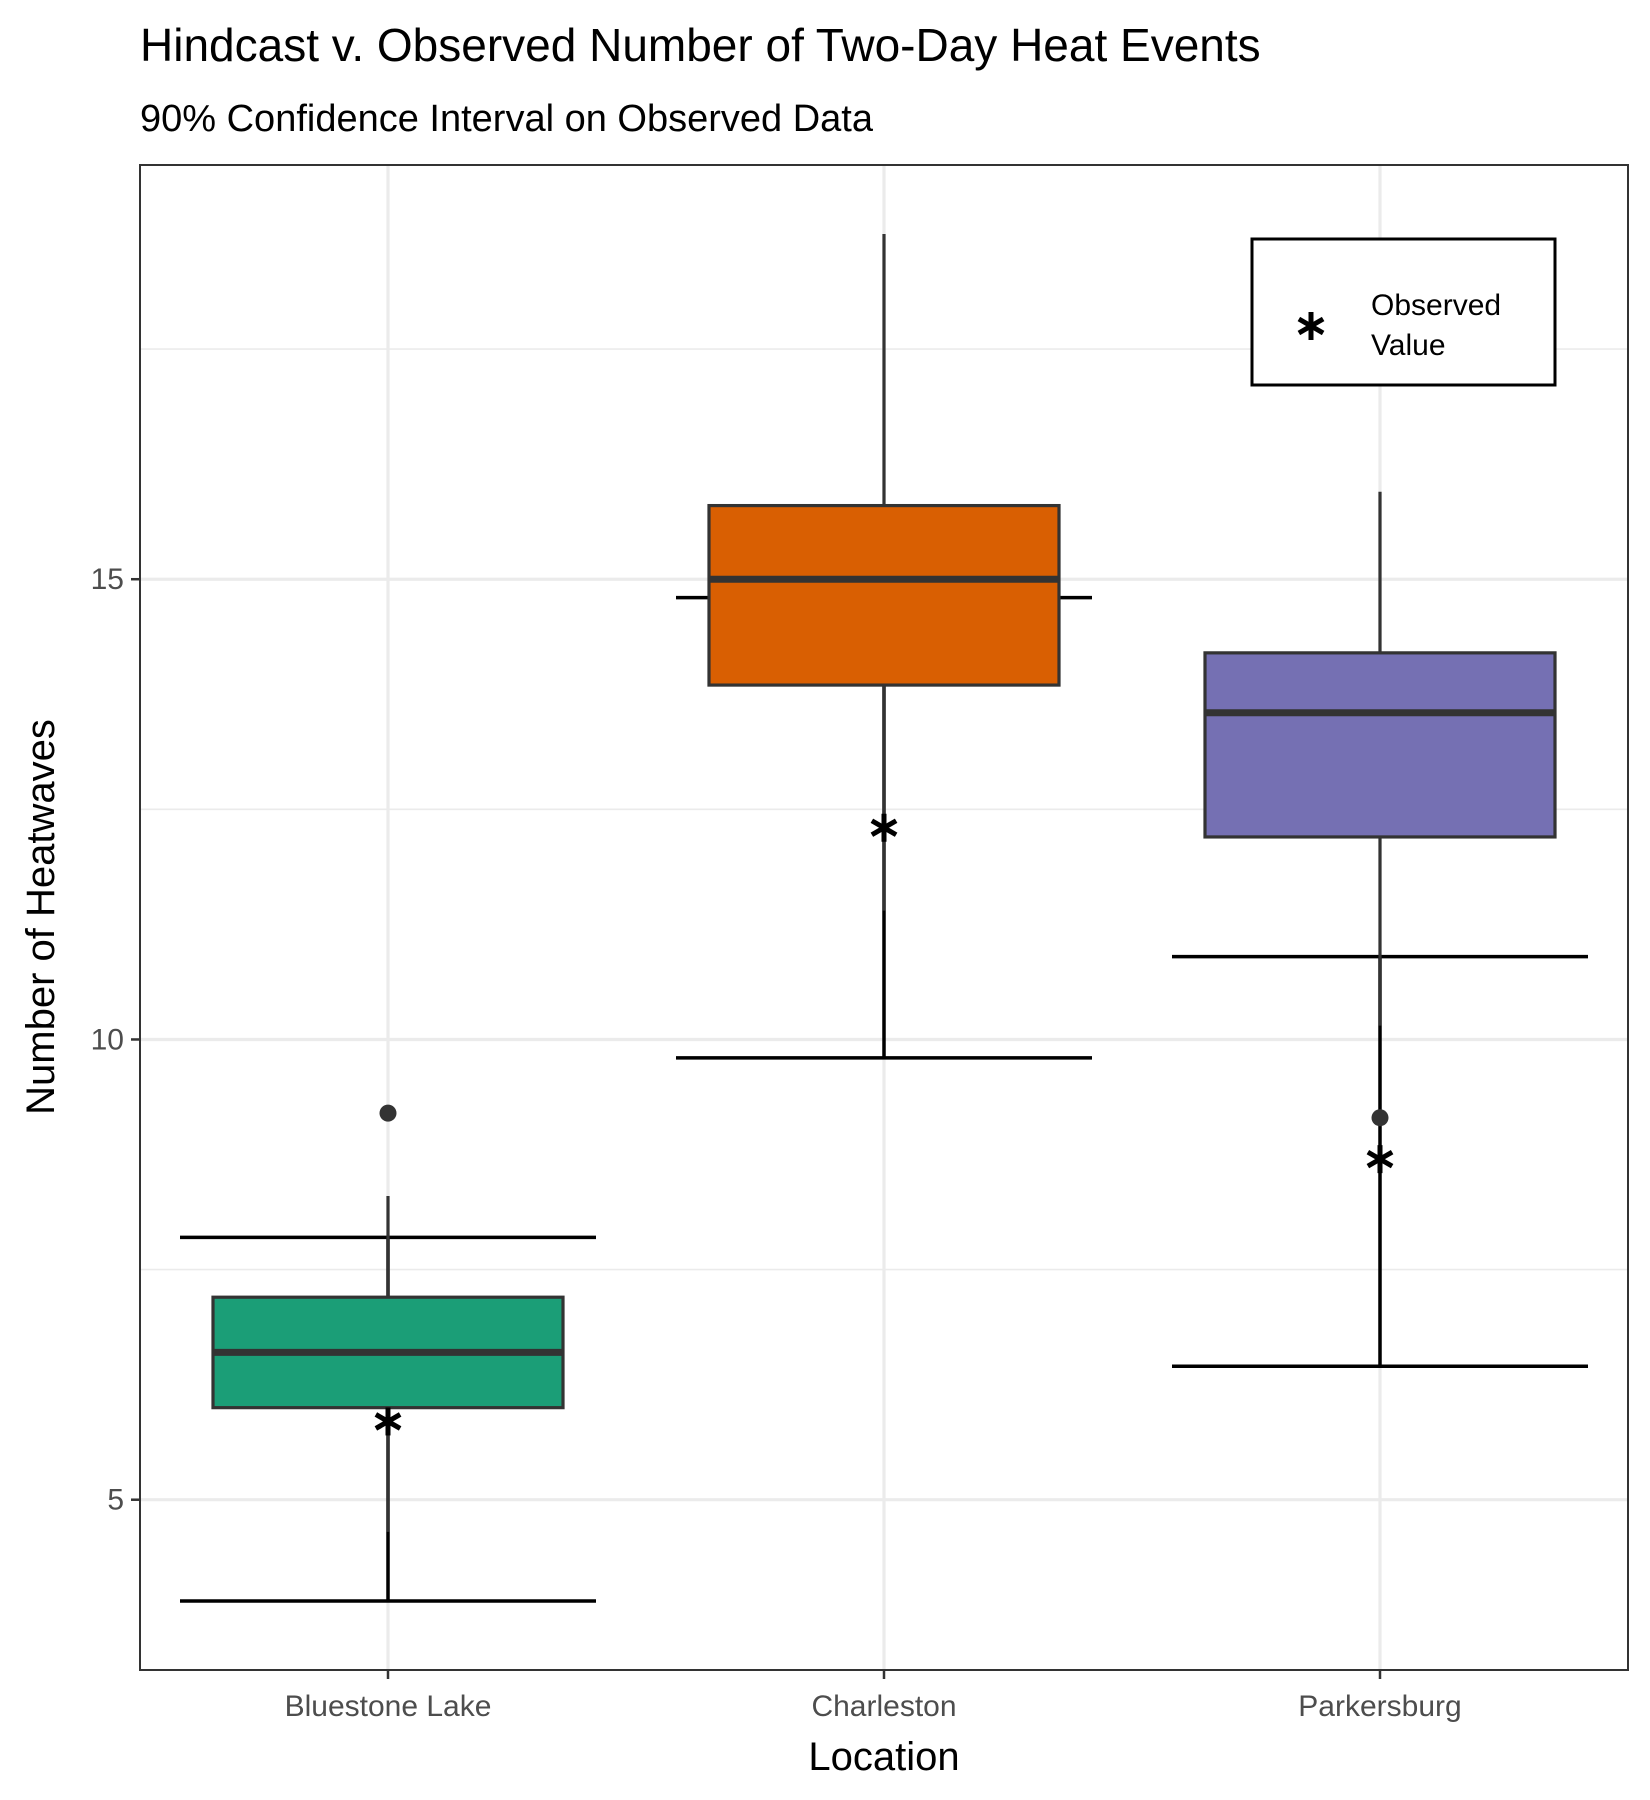  I want to click on legend-asterisk-icon, so click(1311, 326).